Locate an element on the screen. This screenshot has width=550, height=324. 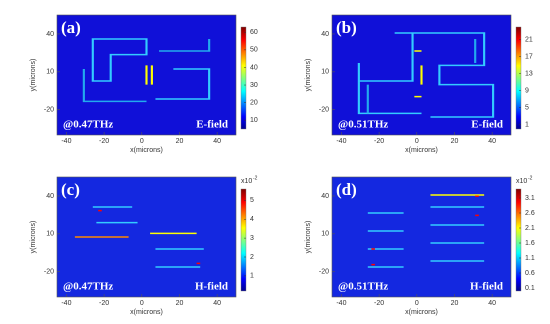
colorbar-tick-label: 4 is located at coordinates (252, 219).